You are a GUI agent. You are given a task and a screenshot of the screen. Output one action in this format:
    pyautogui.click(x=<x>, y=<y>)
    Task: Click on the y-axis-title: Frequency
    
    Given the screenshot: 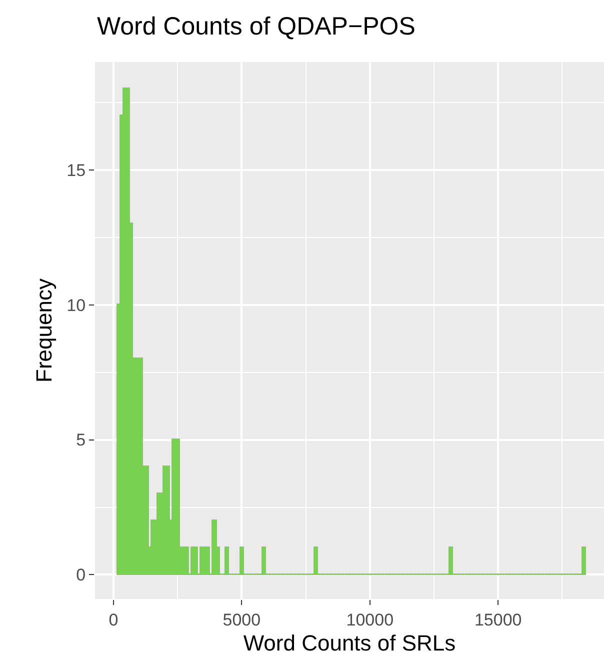 What is the action you would take?
    pyautogui.click(x=43, y=330)
    